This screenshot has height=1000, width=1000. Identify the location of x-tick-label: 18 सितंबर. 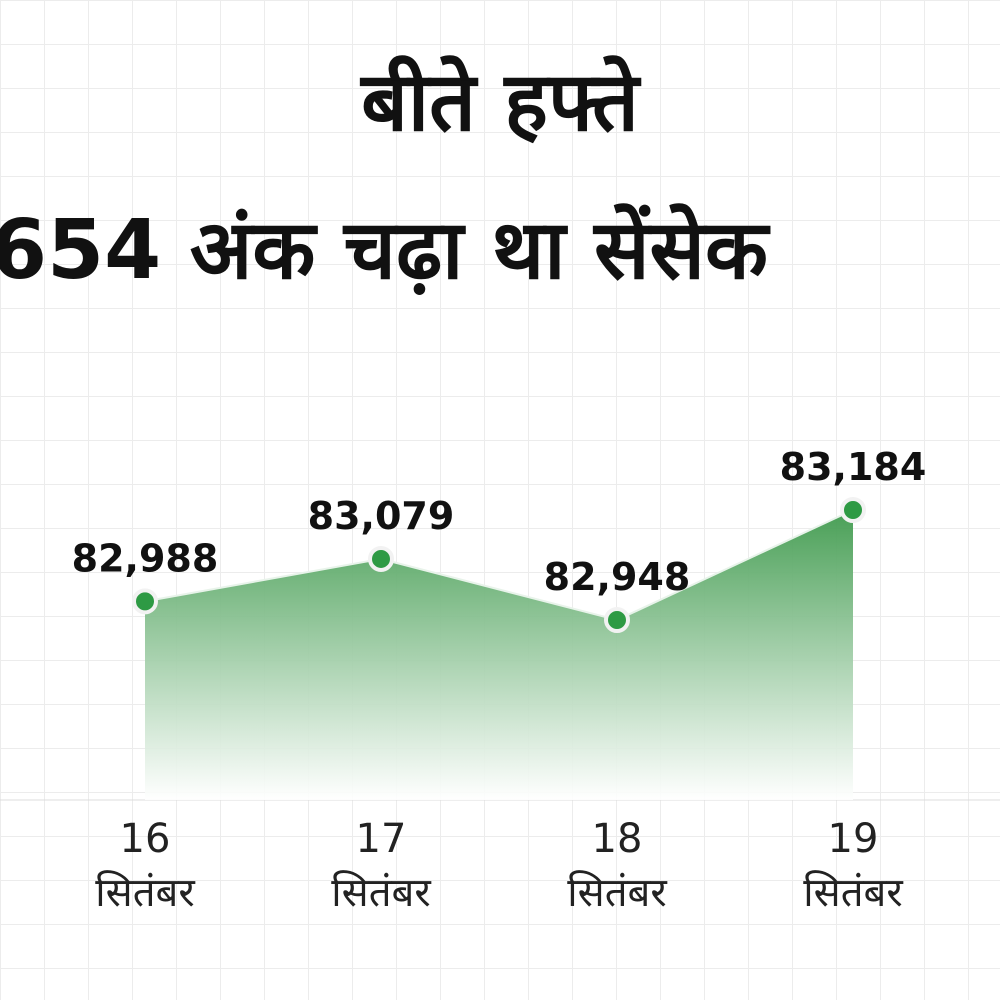
(617, 866).